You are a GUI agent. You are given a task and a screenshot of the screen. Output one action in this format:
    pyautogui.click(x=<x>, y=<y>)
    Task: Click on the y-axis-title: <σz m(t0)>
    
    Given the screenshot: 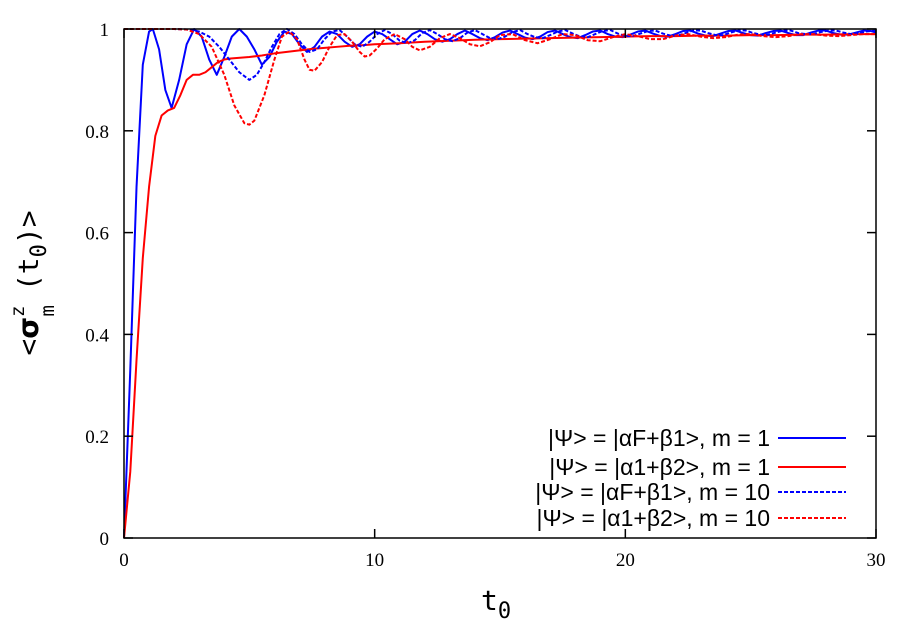 What is the action you would take?
    pyautogui.click(x=33, y=282)
    